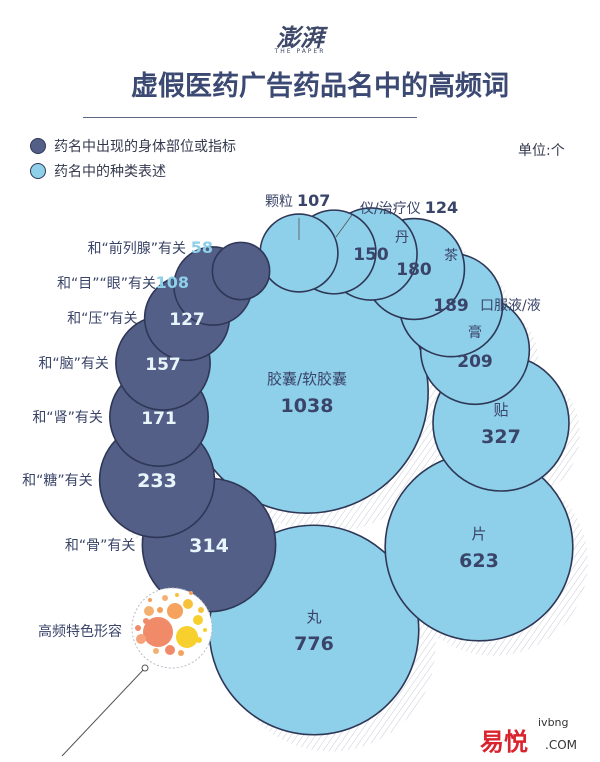 This screenshot has height=762, width=600. Describe the element at coordinates (475, 332) in the screenshot. I see `type-label-4: 膏` at that location.